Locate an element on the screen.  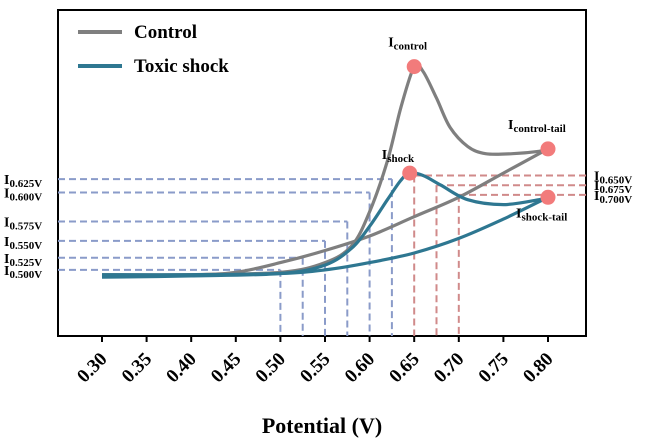
left-annotation-5-sub: 0.500V is located at coordinates (25, 275).